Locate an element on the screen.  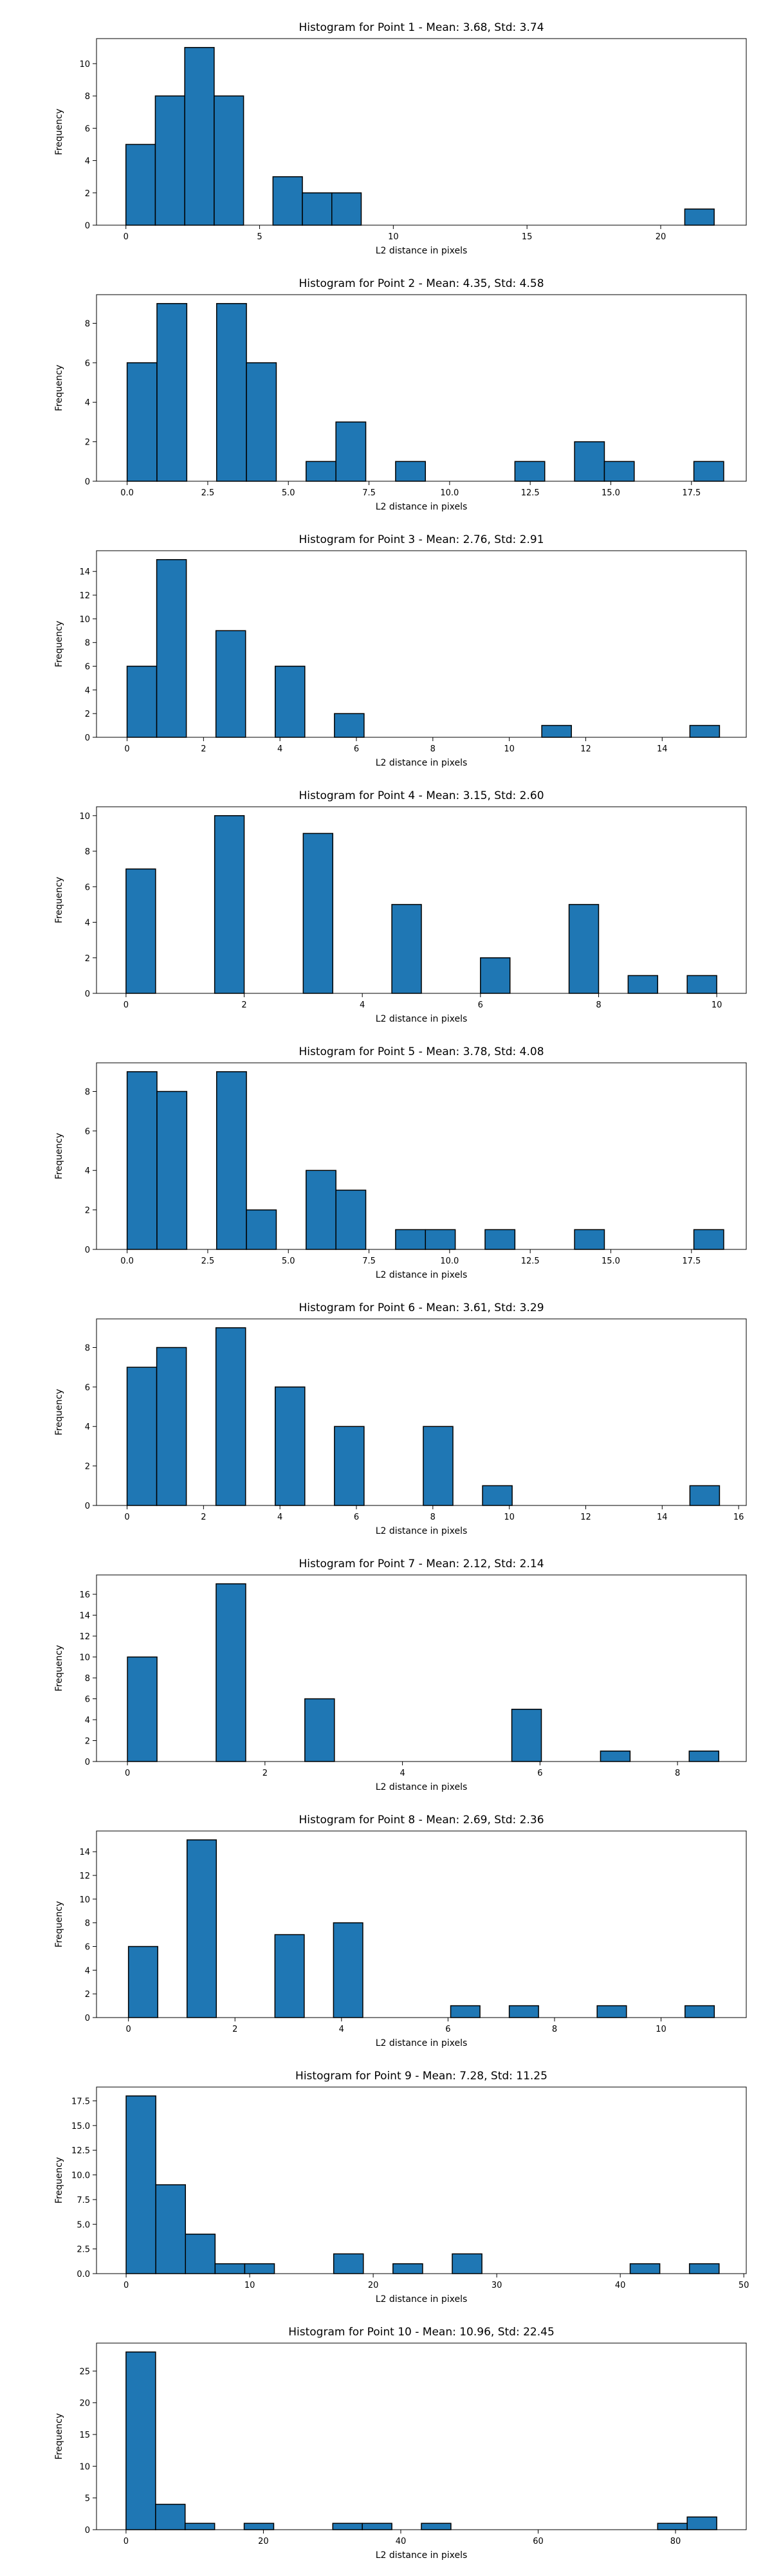
y-tick-label: 25 is located at coordinates (84, 2372).